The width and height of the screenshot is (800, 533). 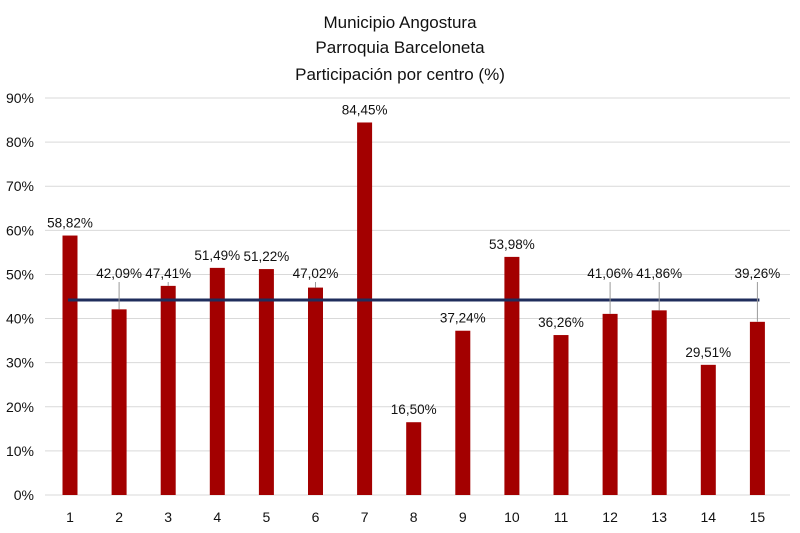 I want to click on x-tick-label: 11, so click(x=561, y=517).